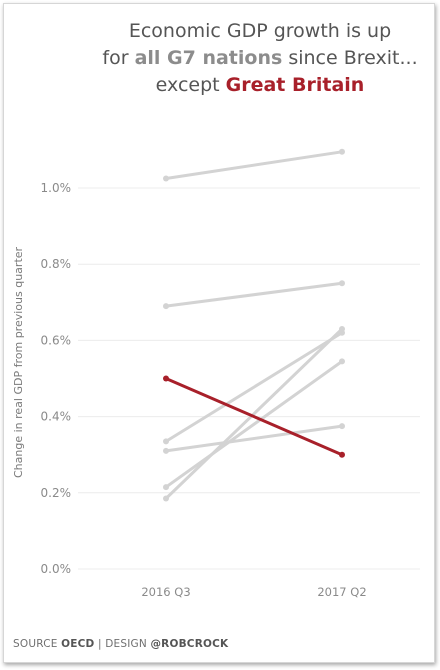 This screenshot has height=670, width=440. Describe the element at coordinates (254, 417) in the screenshot. I see `series-line-great-britain` at that location.